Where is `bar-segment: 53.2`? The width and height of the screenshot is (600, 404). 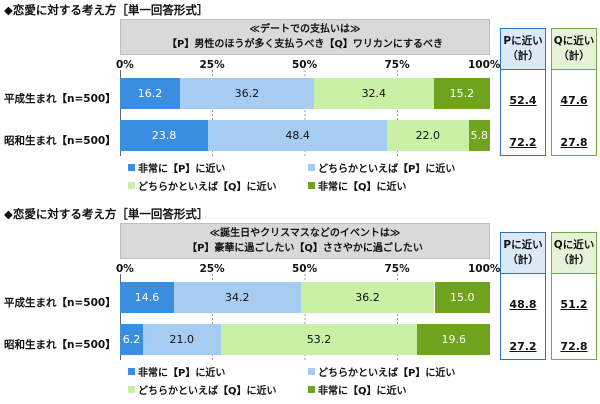
bar-segment: 53.2 is located at coordinates (319, 339).